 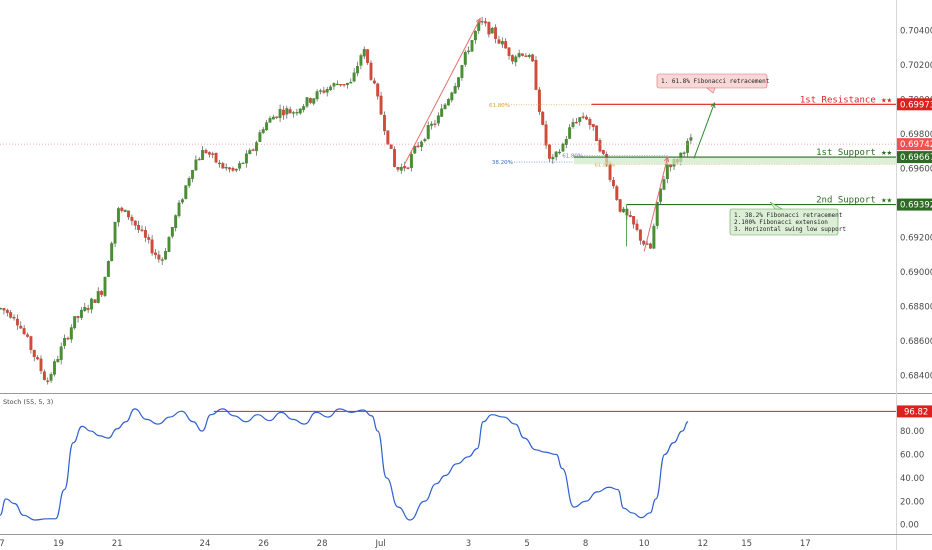 What do you see at coordinates (784, 222) in the screenshot?
I see `note-box` at bounding box center [784, 222].